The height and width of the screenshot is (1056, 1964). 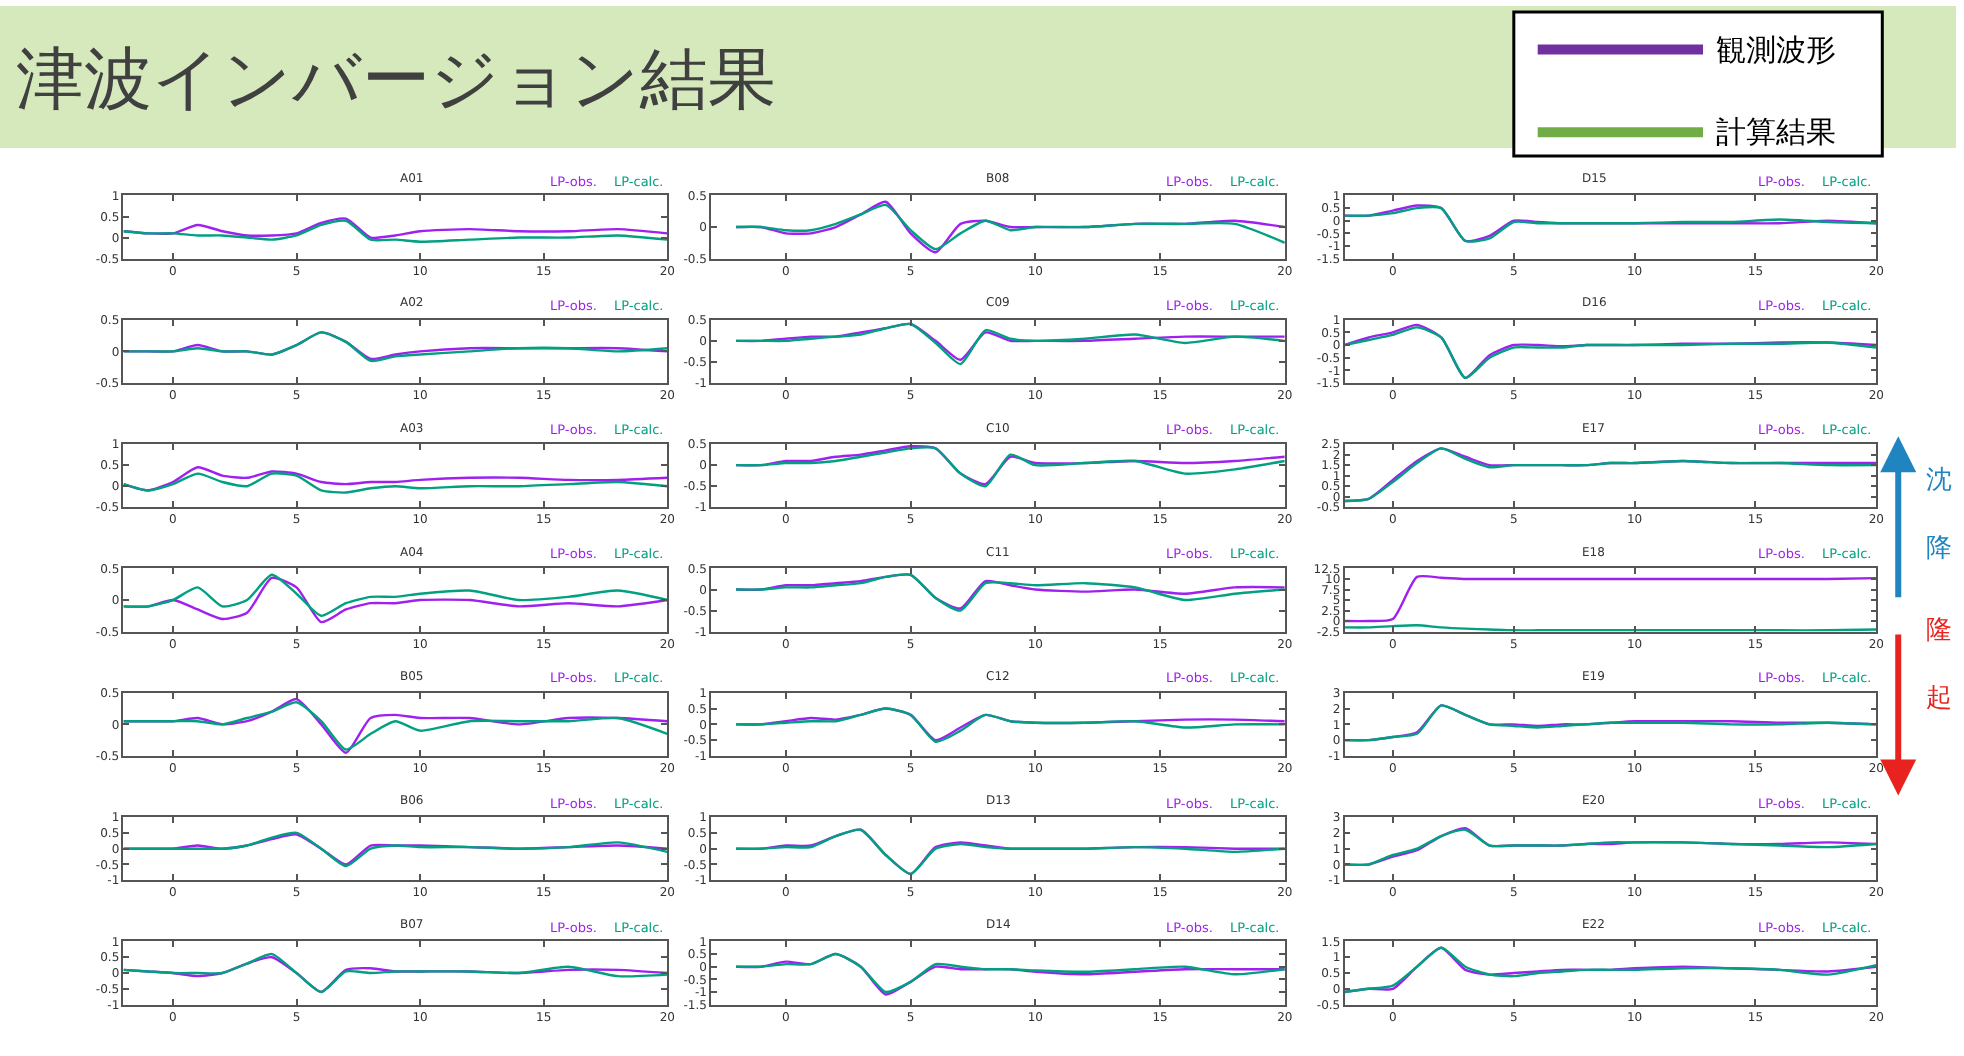 What do you see at coordinates (1939, 665) in the screenshot?
I see `text: 隆起` at bounding box center [1939, 665].